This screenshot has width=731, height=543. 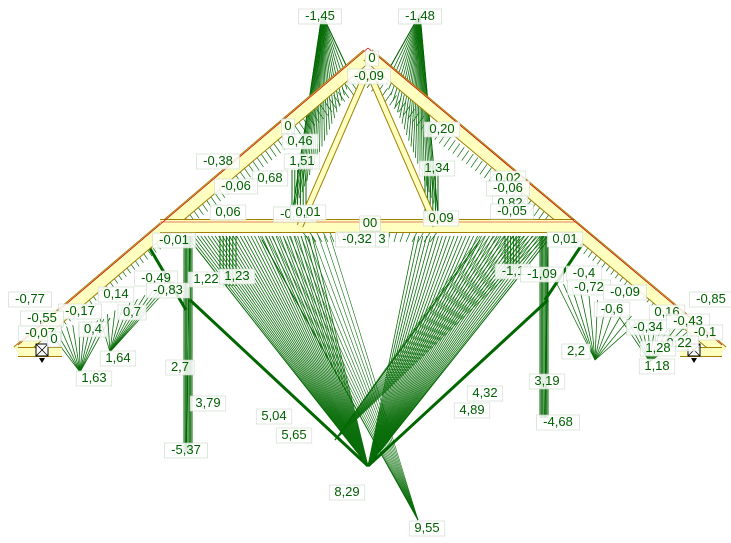 I want to click on force-label: -0,72, so click(x=589, y=287).